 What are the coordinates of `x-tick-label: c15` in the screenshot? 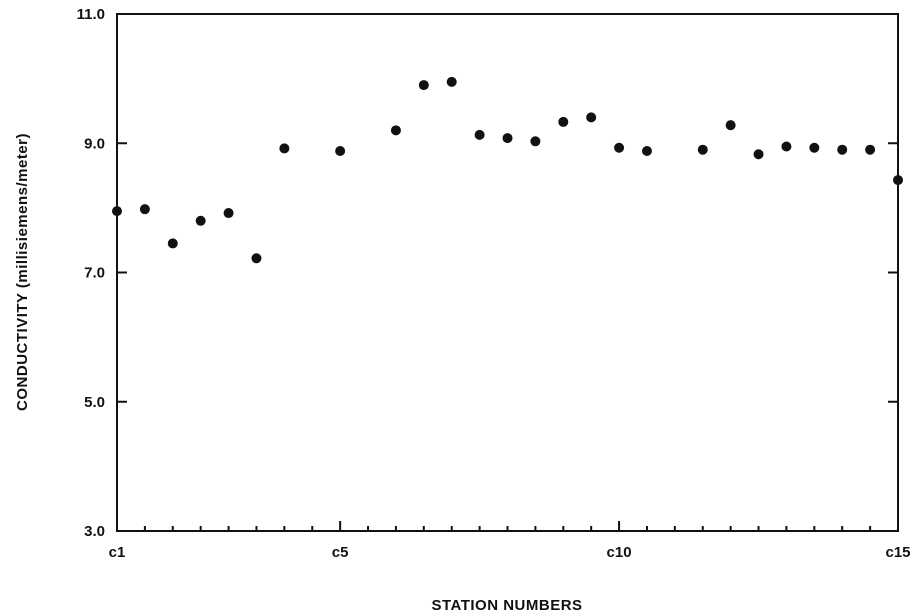 It's located at (897, 552).